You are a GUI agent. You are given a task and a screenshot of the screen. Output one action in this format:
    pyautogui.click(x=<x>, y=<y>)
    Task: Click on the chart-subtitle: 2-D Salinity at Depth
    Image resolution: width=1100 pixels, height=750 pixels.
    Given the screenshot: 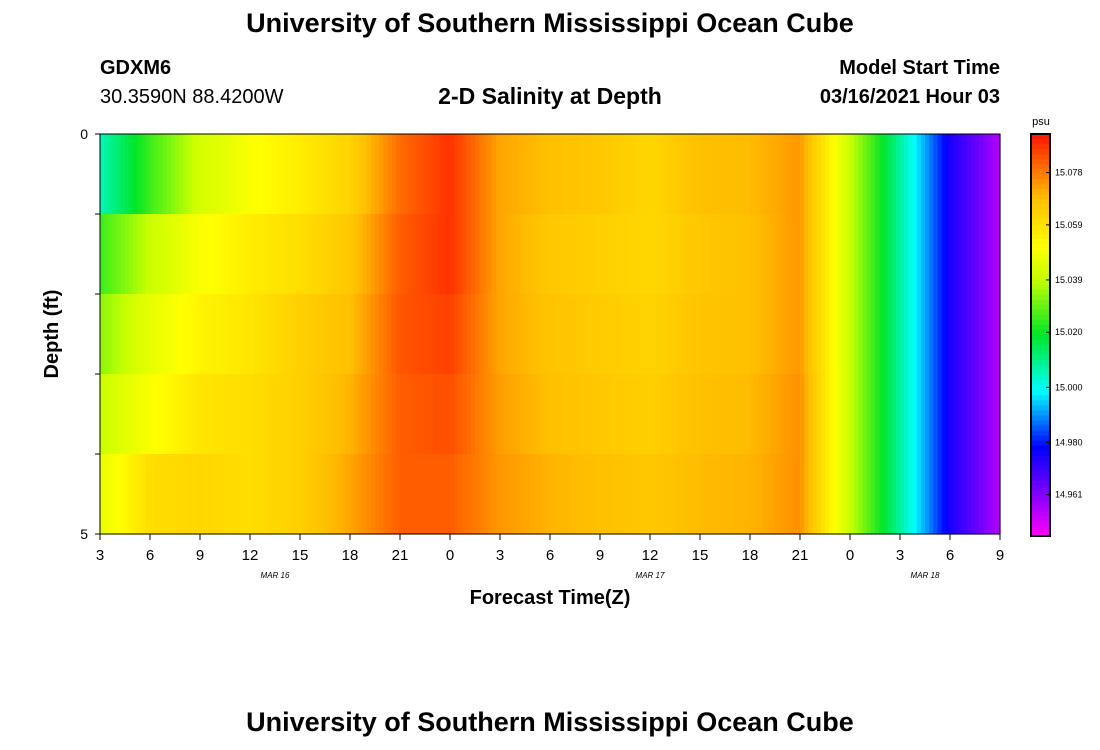 What is the action you would take?
    pyautogui.click(x=550, y=96)
    